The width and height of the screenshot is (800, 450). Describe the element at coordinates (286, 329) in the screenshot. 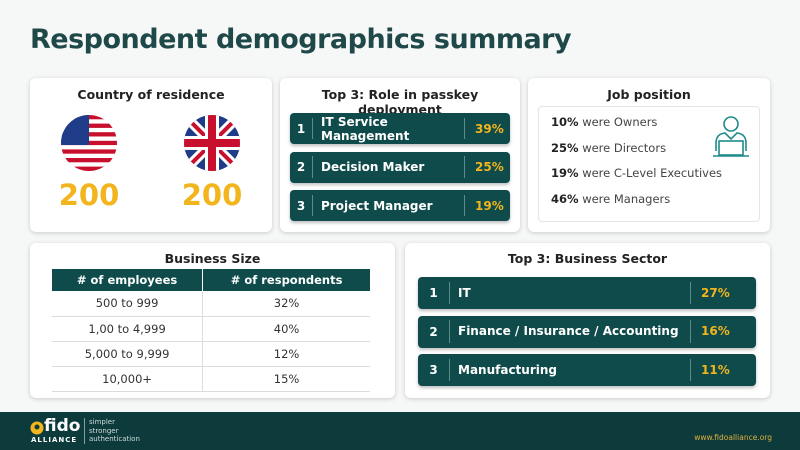

I see `table-cell: 40%` at that location.